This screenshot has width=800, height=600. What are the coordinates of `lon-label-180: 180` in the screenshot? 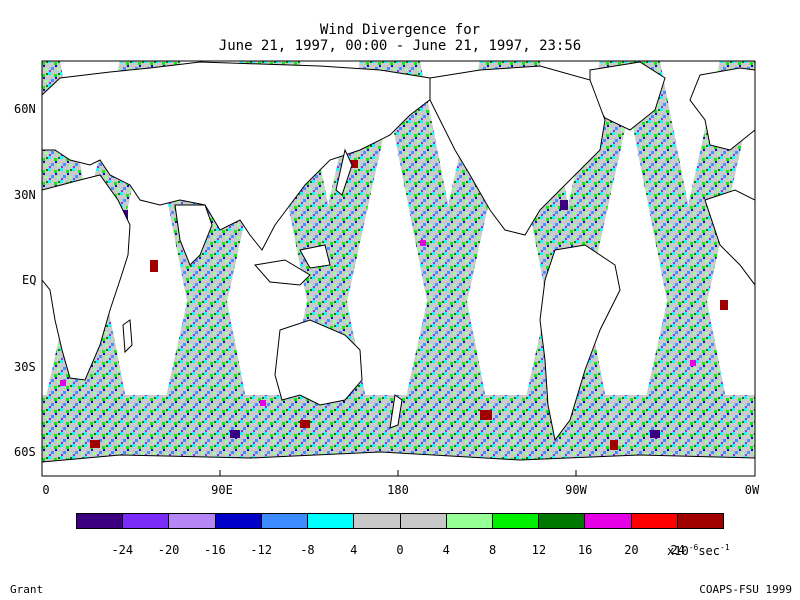 It's located at (398, 490).